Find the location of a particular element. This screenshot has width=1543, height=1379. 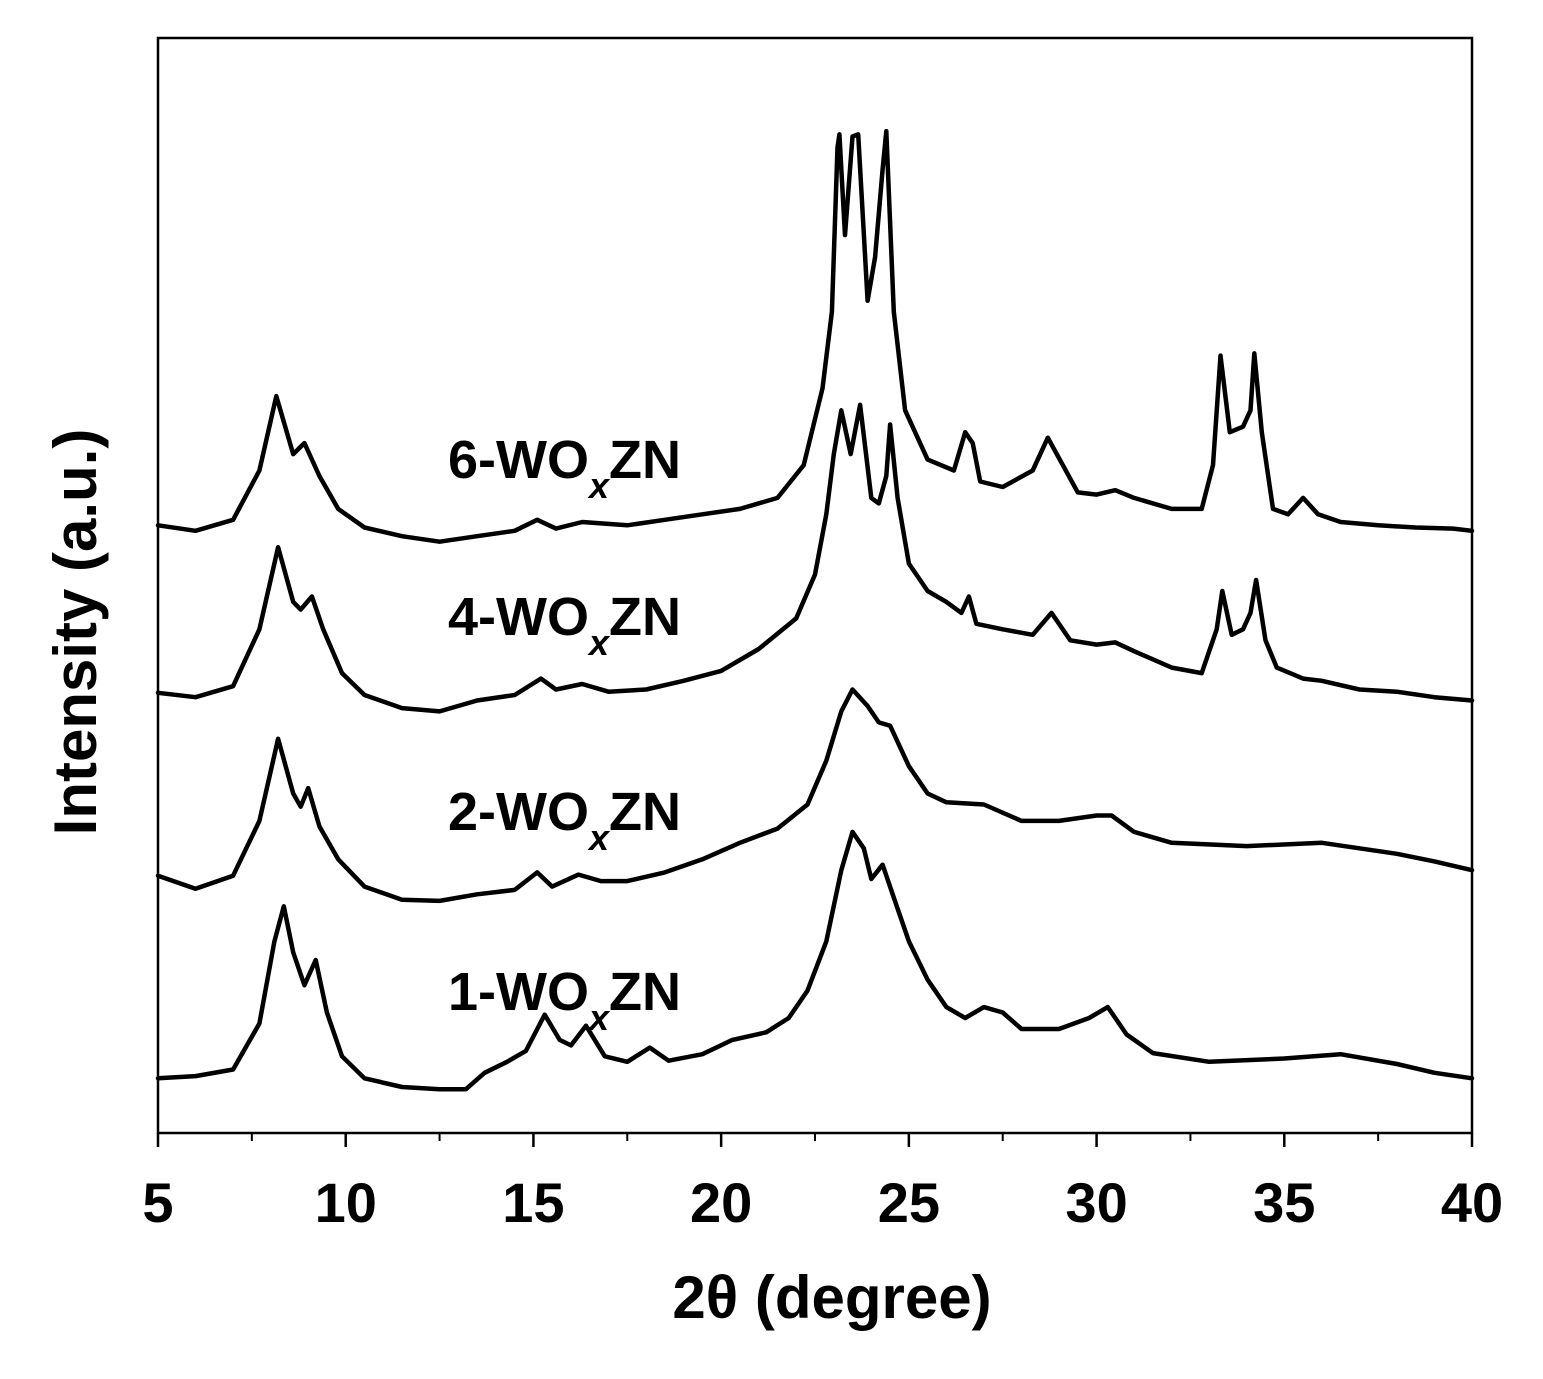

x-tick-label: 35 is located at coordinates (1284, 1202).